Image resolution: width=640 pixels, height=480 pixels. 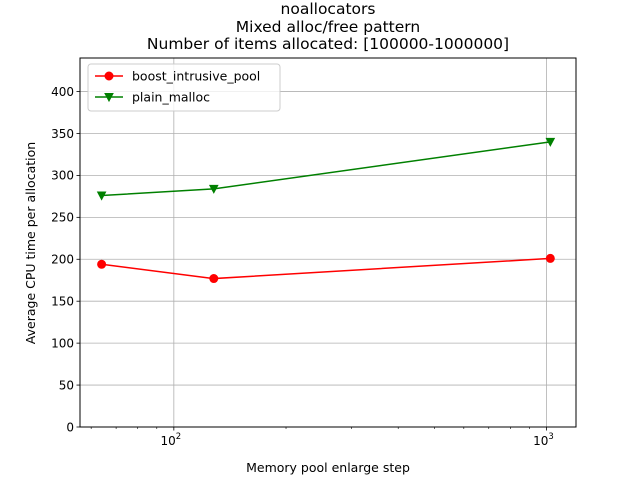 What do you see at coordinates (328, 9) in the screenshot?
I see `title-line-1: noallocators` at bounding box center [328, 9].